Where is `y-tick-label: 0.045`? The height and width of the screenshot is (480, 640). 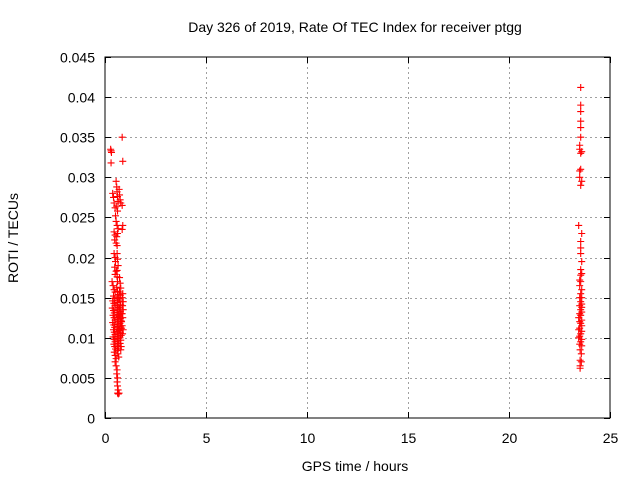
y-tick-label: 0.045 is located at coordinates (77, 58).